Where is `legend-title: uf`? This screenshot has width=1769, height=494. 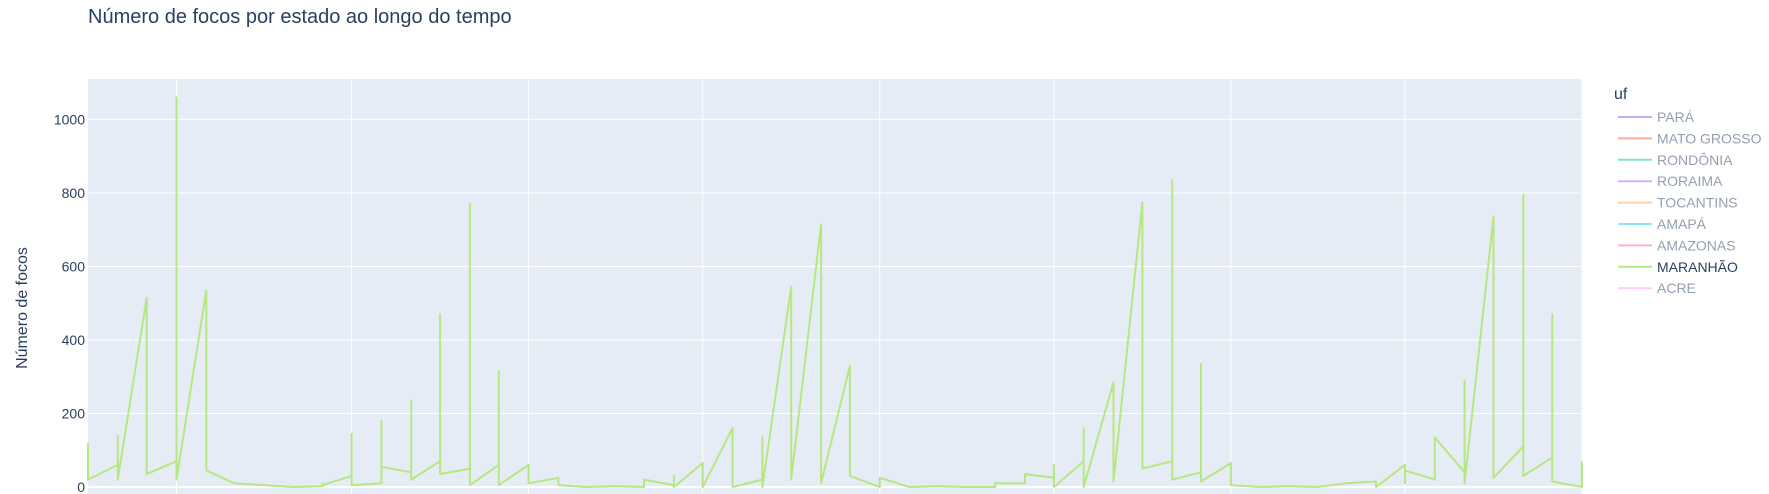
legend-title: uf is located at coordinates (1621, 94).